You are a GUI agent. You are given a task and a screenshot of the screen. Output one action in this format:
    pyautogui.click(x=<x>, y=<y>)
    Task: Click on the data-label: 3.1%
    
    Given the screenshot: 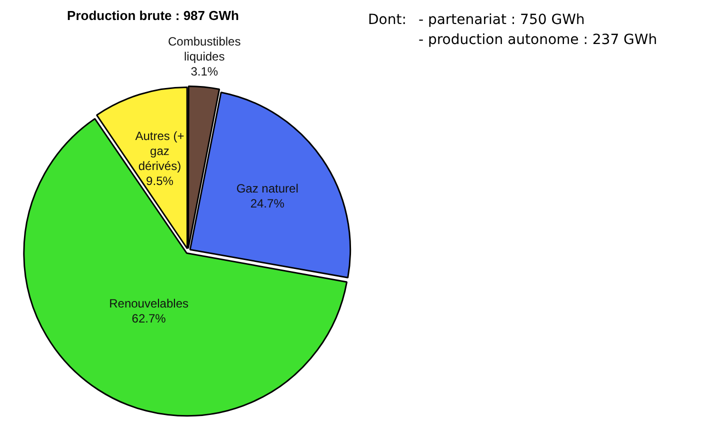 What is the action you would take?
    pyautogui.click(x=204, y=71)
    